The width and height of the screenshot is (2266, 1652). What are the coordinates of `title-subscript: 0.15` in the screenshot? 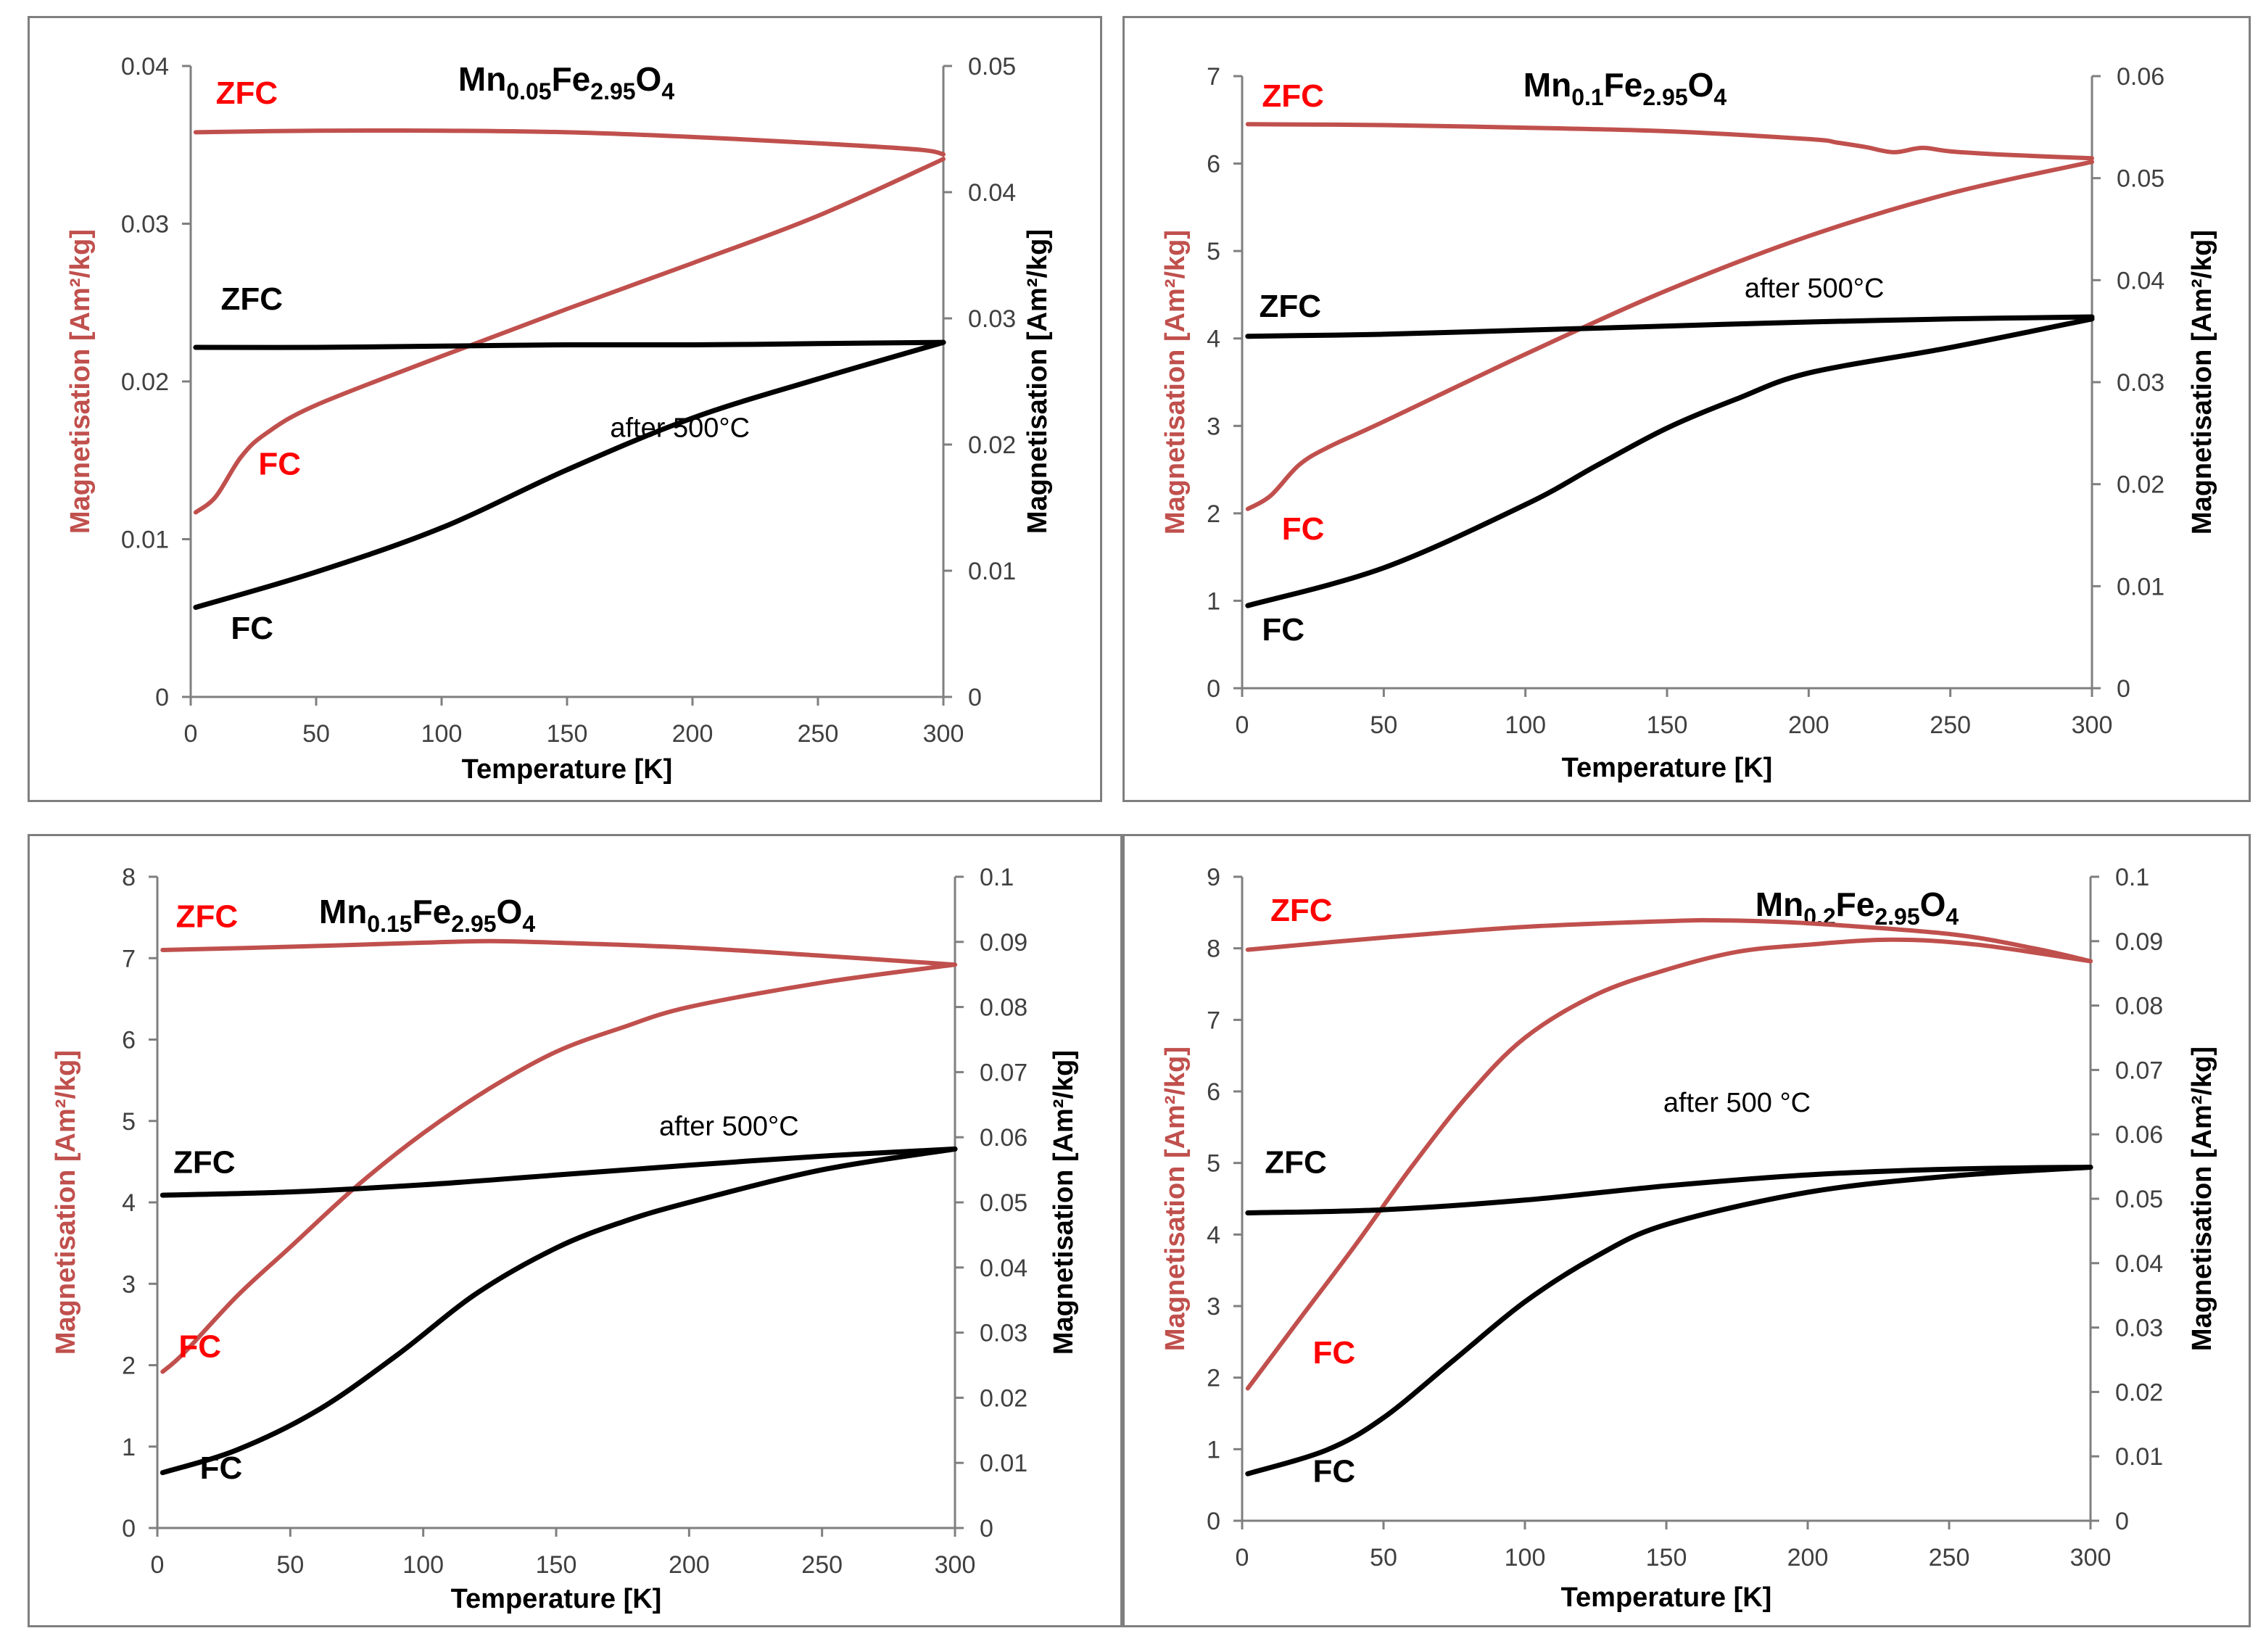 It's located at (390, 924).